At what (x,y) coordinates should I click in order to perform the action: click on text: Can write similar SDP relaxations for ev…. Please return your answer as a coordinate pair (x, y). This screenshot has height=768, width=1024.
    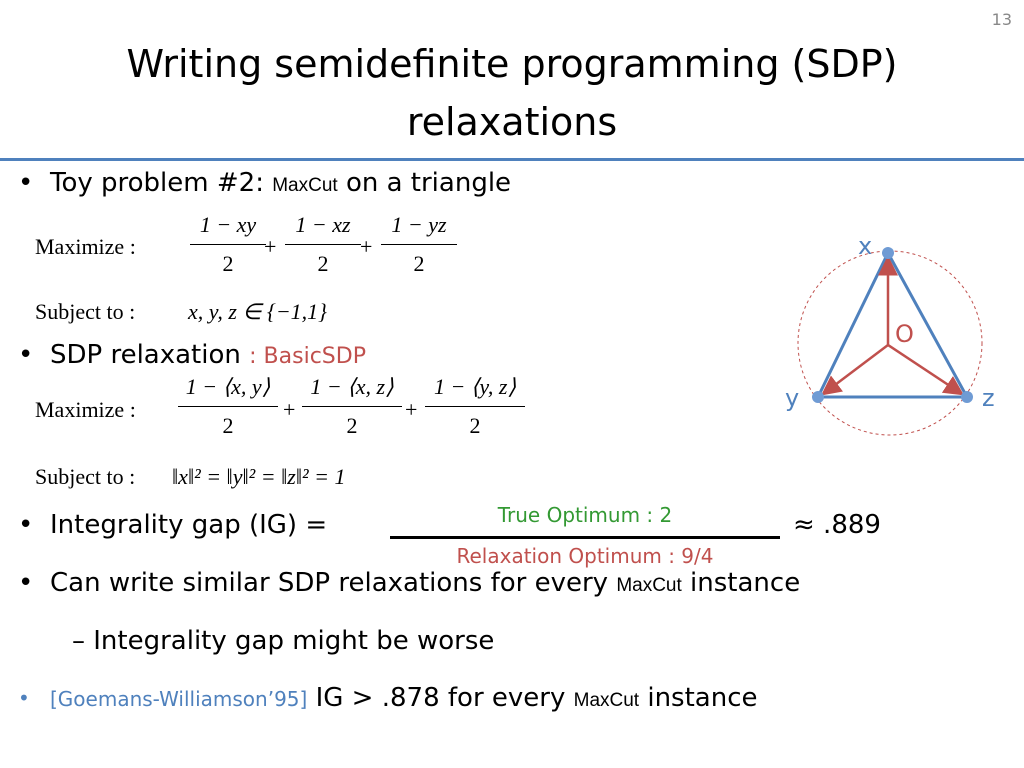
    Looking at the image, I should click on (333, 583).